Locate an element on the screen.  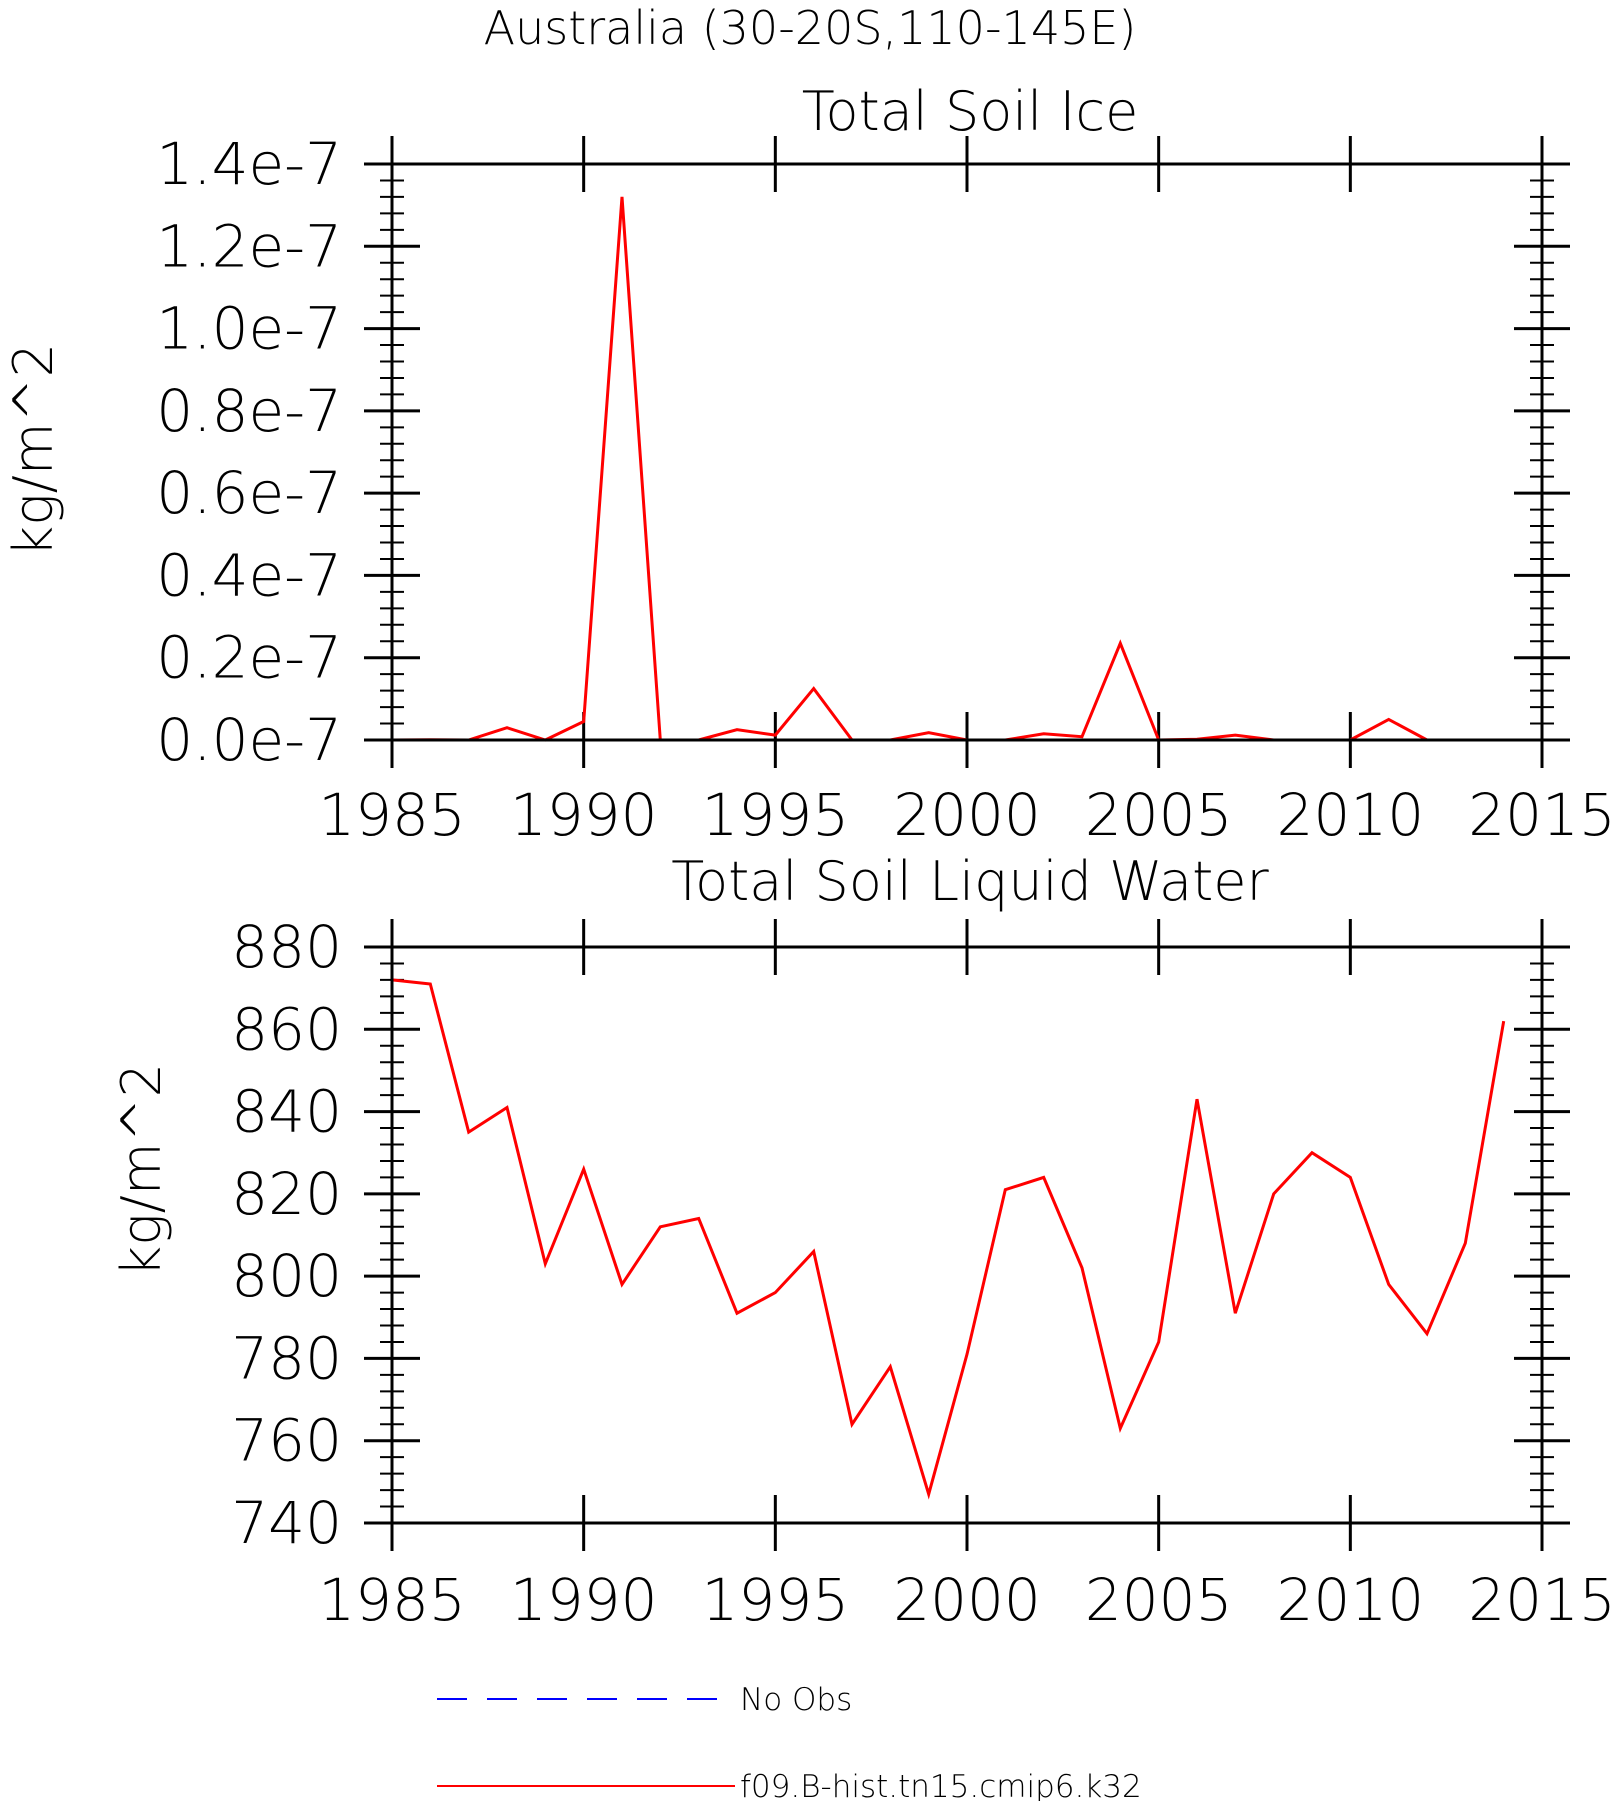
legend: No Obs f09.B-hist.tn15.cmip6.k32 is located at coordinates (789, 1741).